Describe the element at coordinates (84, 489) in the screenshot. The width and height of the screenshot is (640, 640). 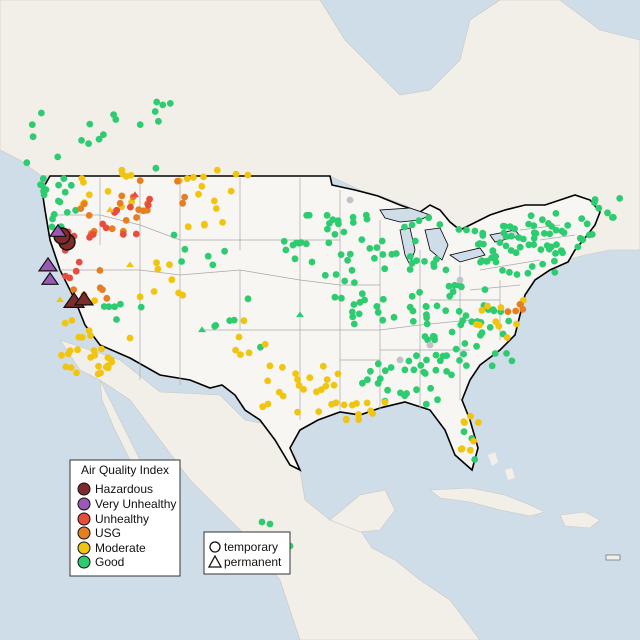
I see `hazardous-swatch` at that location.